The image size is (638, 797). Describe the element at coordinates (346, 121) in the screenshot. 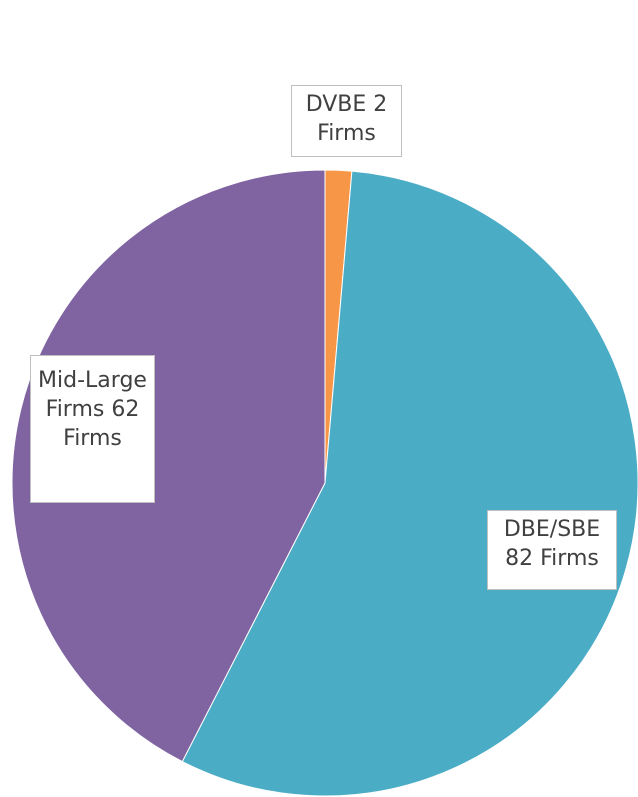

I see `data-label: DVBE 2 Firms` at that location.